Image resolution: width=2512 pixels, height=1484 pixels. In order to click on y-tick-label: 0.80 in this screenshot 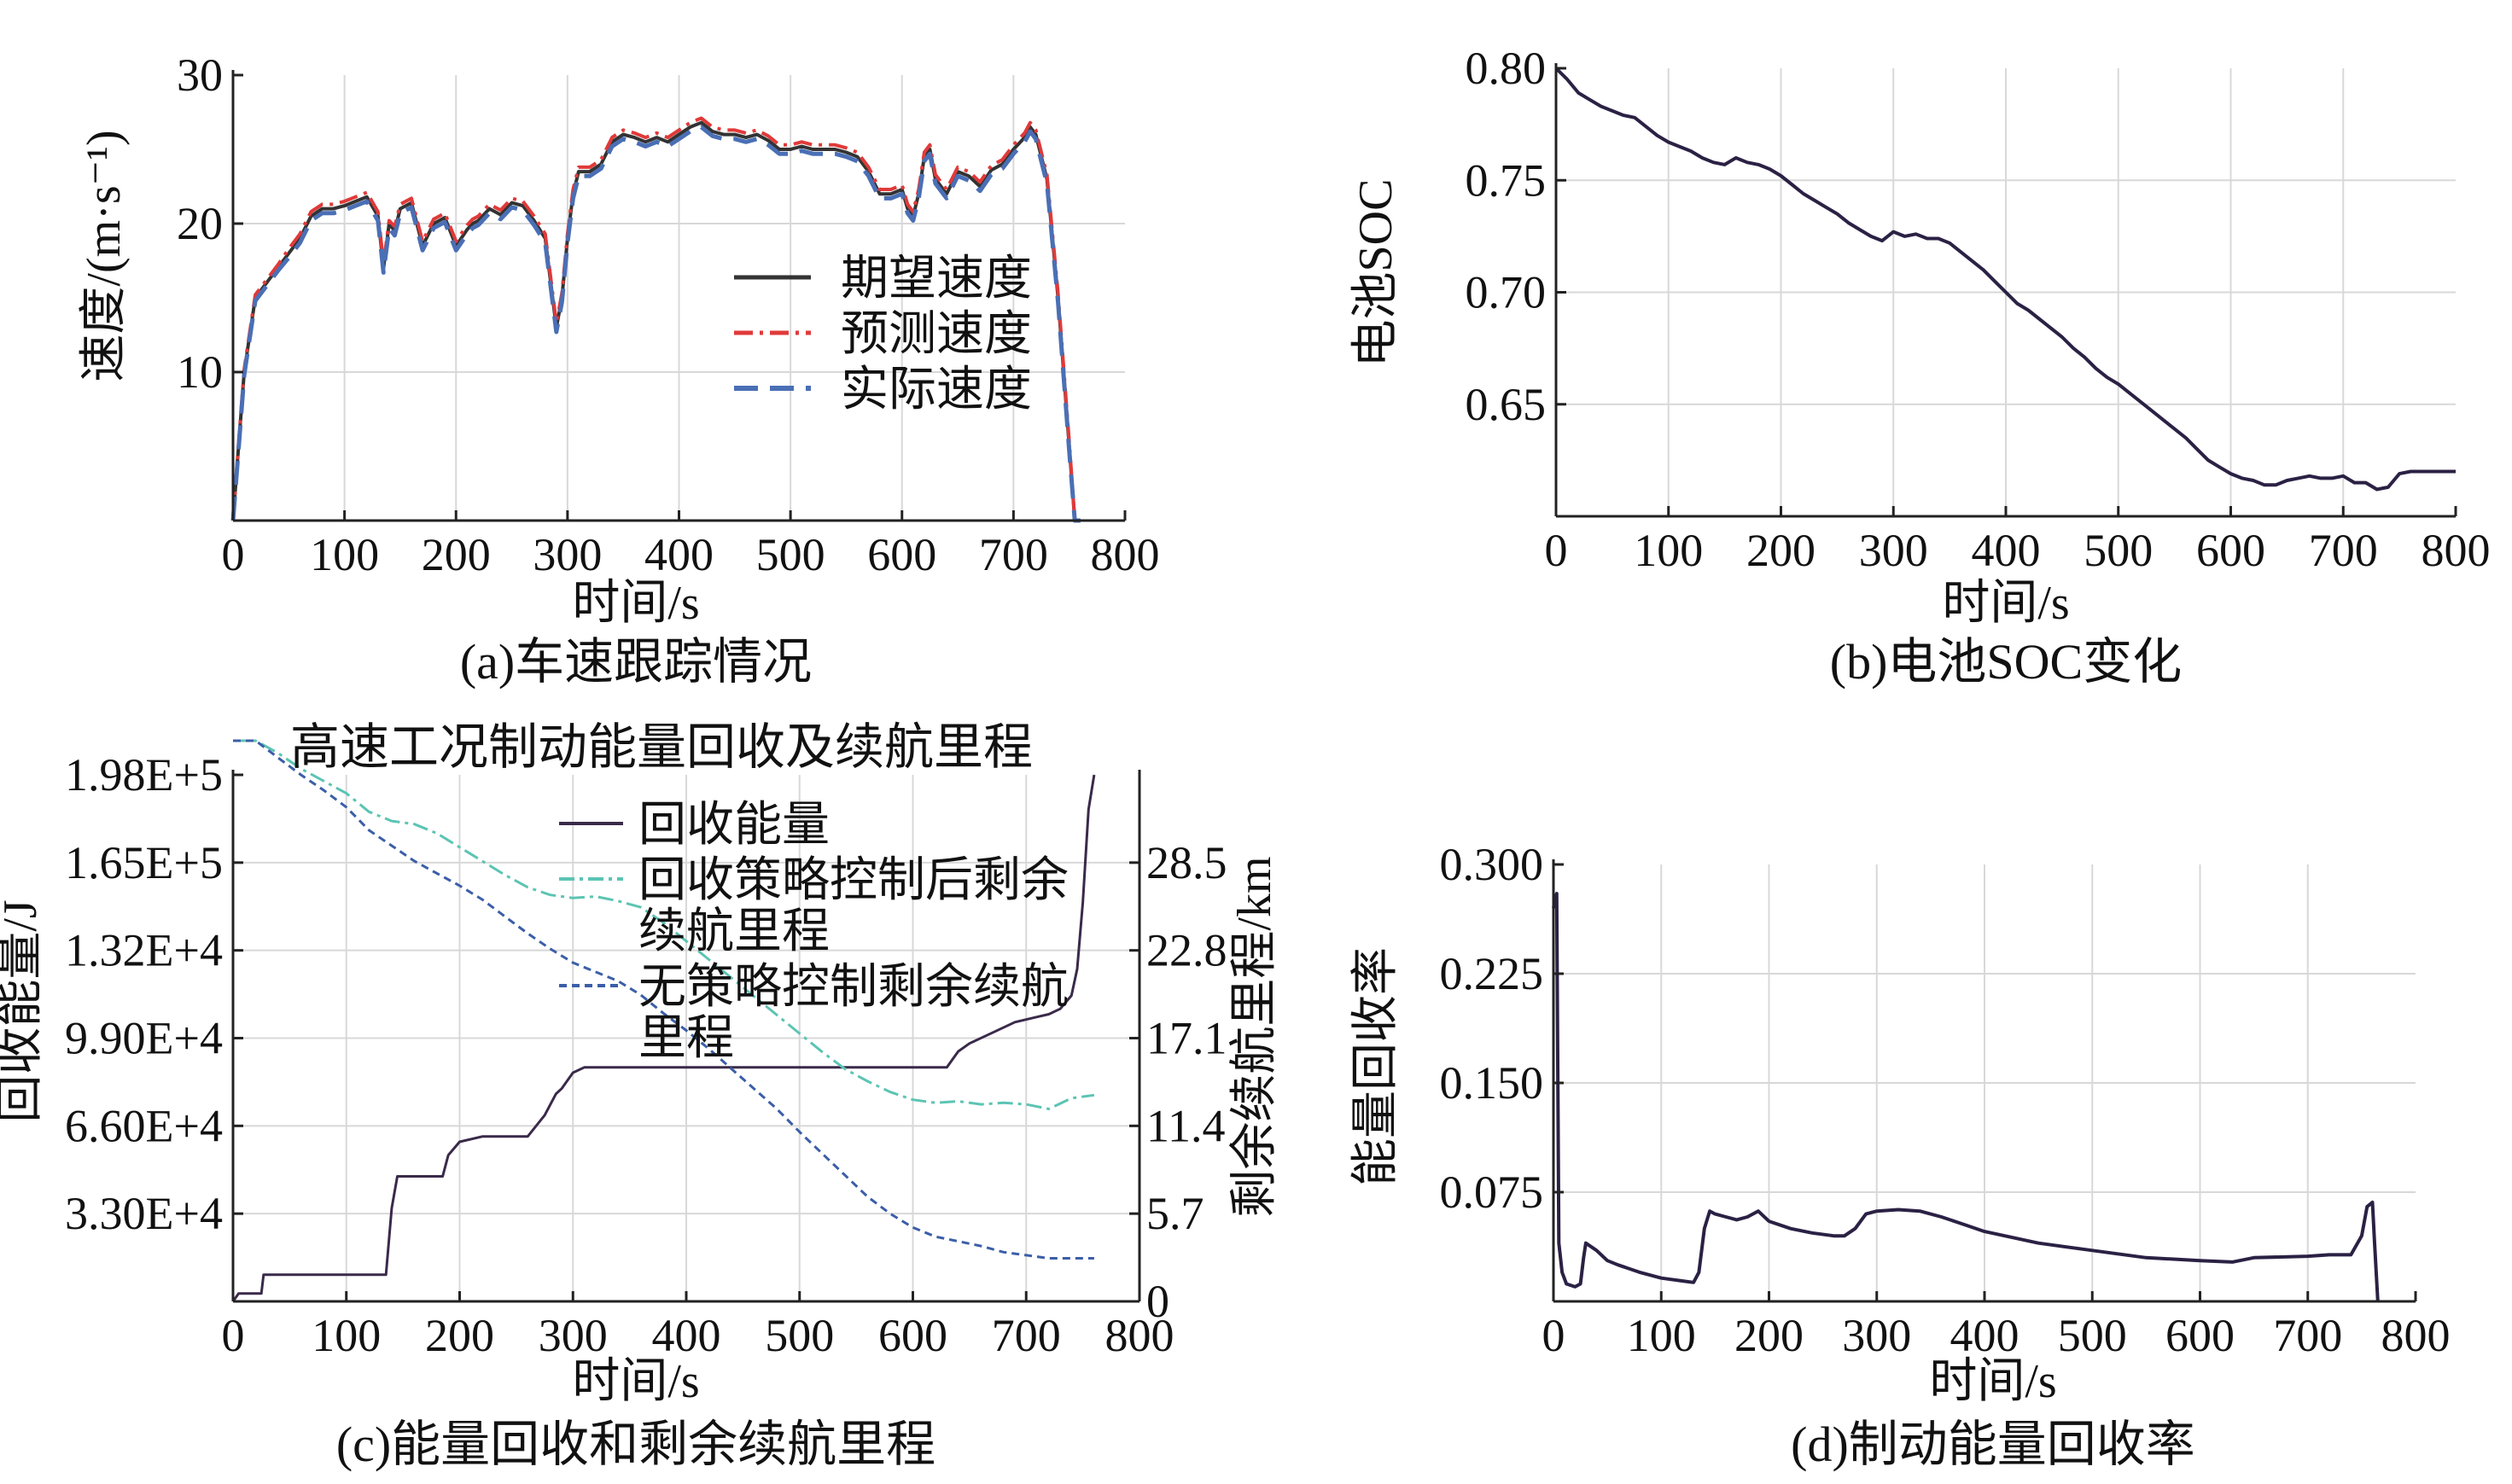, I will do `click(1506, 68)`.